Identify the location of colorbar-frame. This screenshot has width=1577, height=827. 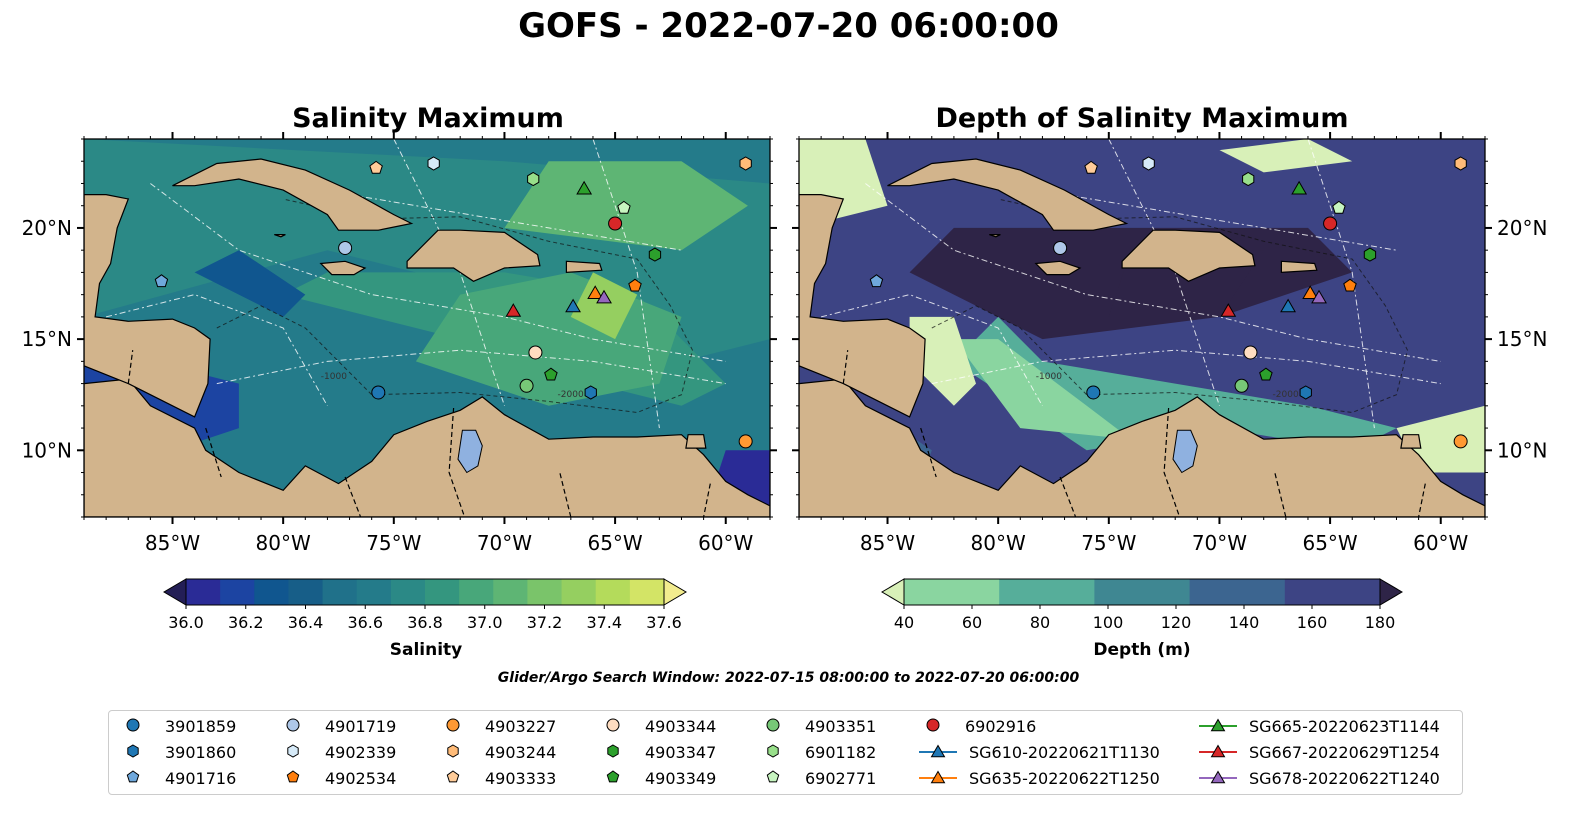
(1142, 592).